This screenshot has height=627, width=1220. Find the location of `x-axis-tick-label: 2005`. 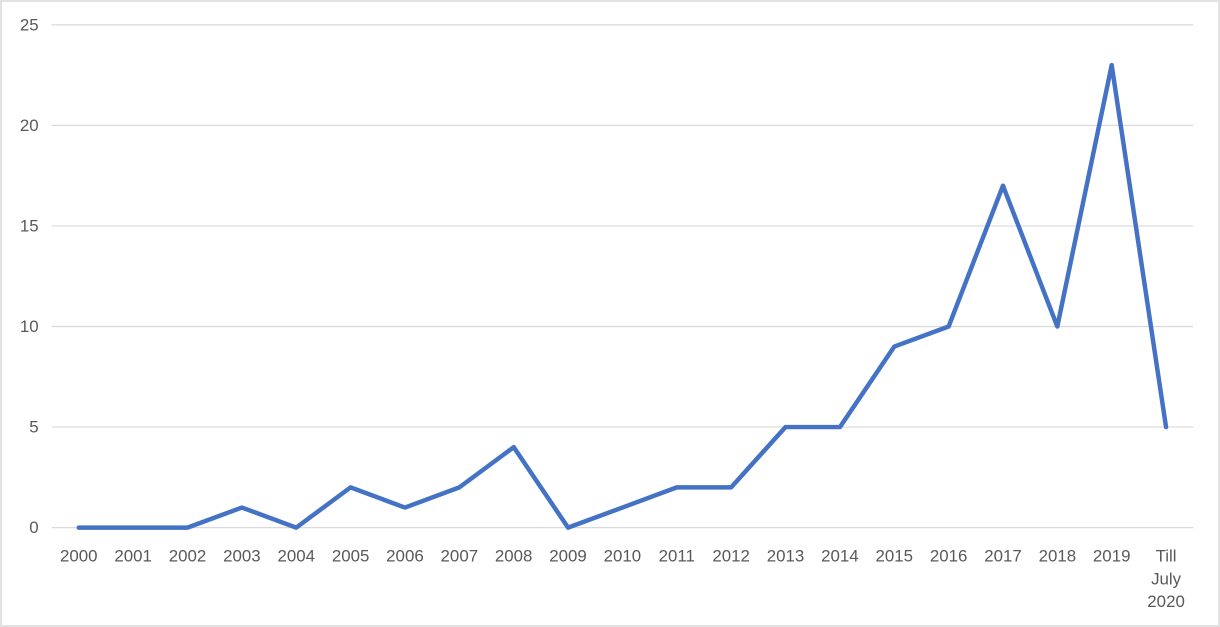

x-axis-tick-label: 2005 is located at coordinates (351, 555).